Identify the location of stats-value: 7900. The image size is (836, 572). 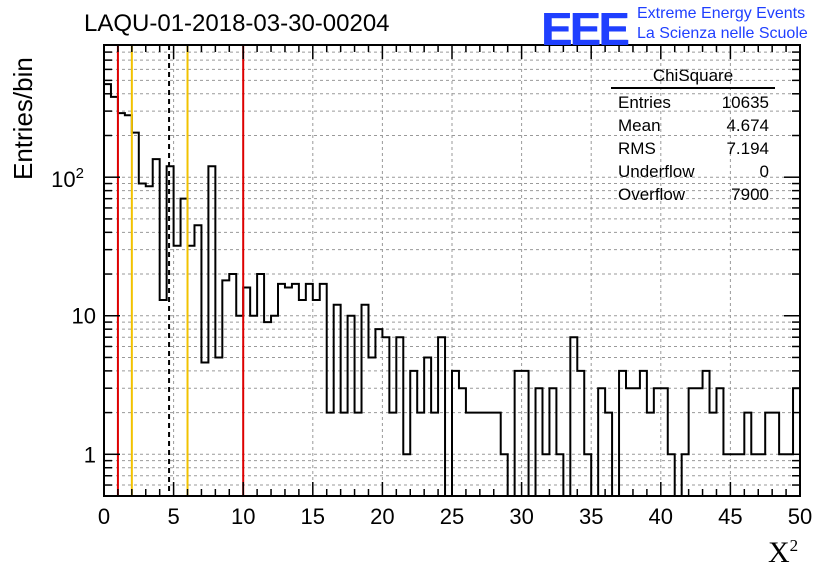
(750, 194).